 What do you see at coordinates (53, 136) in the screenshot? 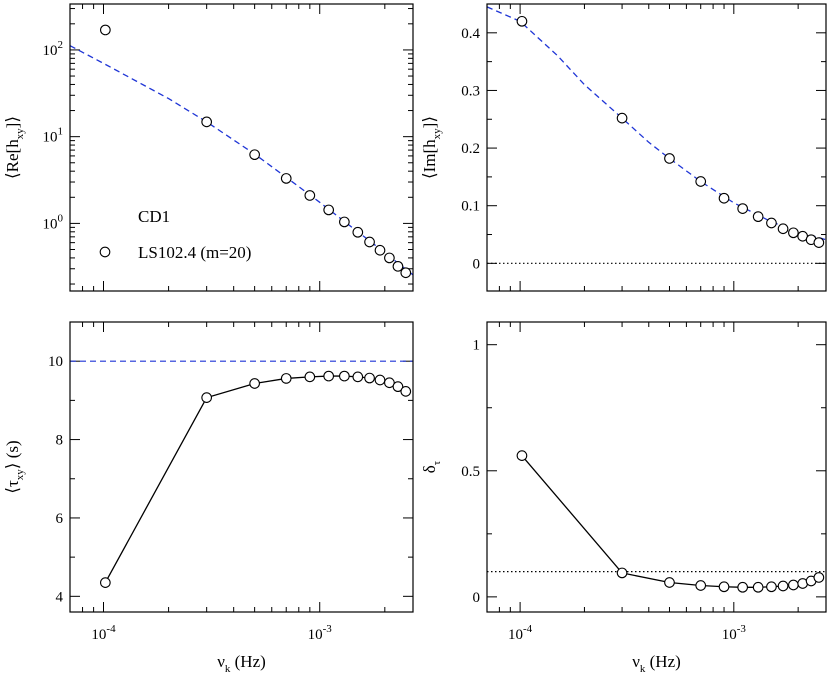
I see `y-tick-label: 10¹` at bounding box center [53, 136].